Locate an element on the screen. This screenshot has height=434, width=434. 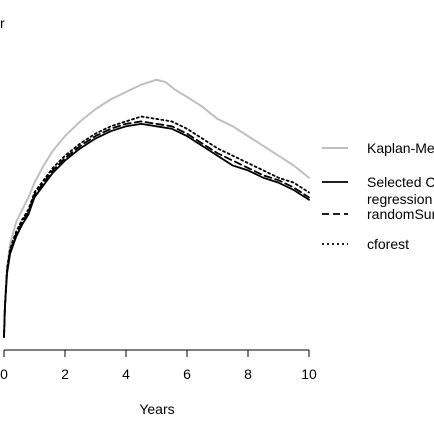
x-ticks: 0 2 4 6 8 10 is located at coordinates (158, 366).